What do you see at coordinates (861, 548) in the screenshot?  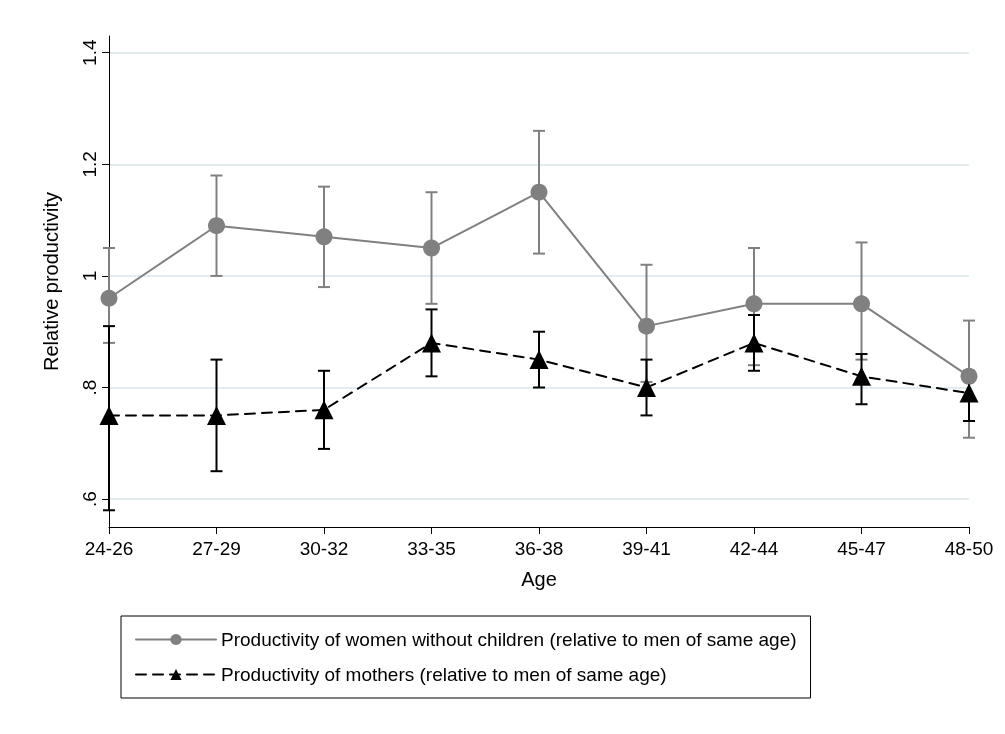 I see `x-tick-label: 45-47` at bounding box center [861, 548].